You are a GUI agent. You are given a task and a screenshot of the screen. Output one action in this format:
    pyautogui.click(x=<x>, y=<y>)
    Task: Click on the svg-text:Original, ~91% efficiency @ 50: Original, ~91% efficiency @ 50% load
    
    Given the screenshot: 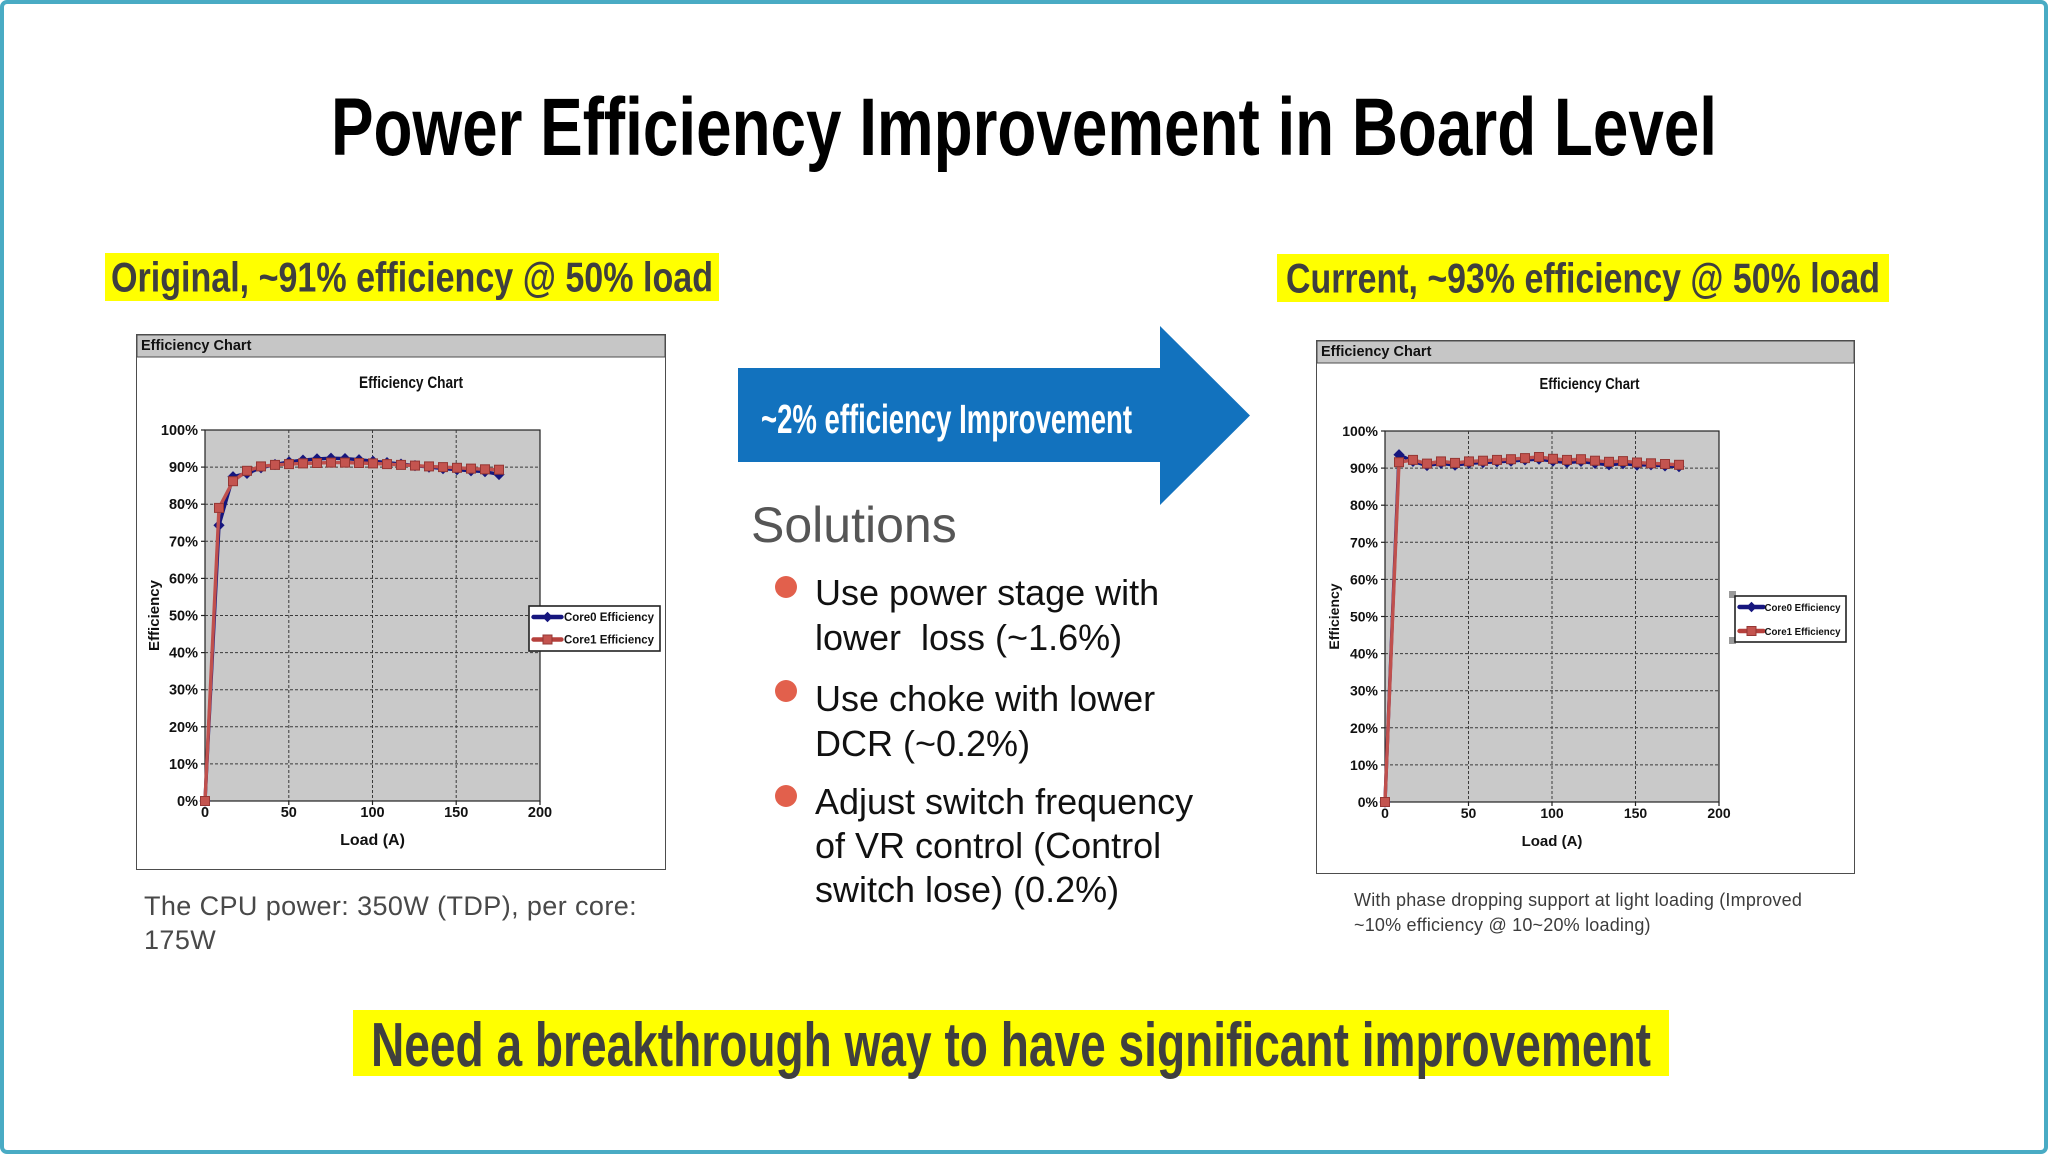 What is the action you would take?
    pyautogui.click(x=412, y=277)
    